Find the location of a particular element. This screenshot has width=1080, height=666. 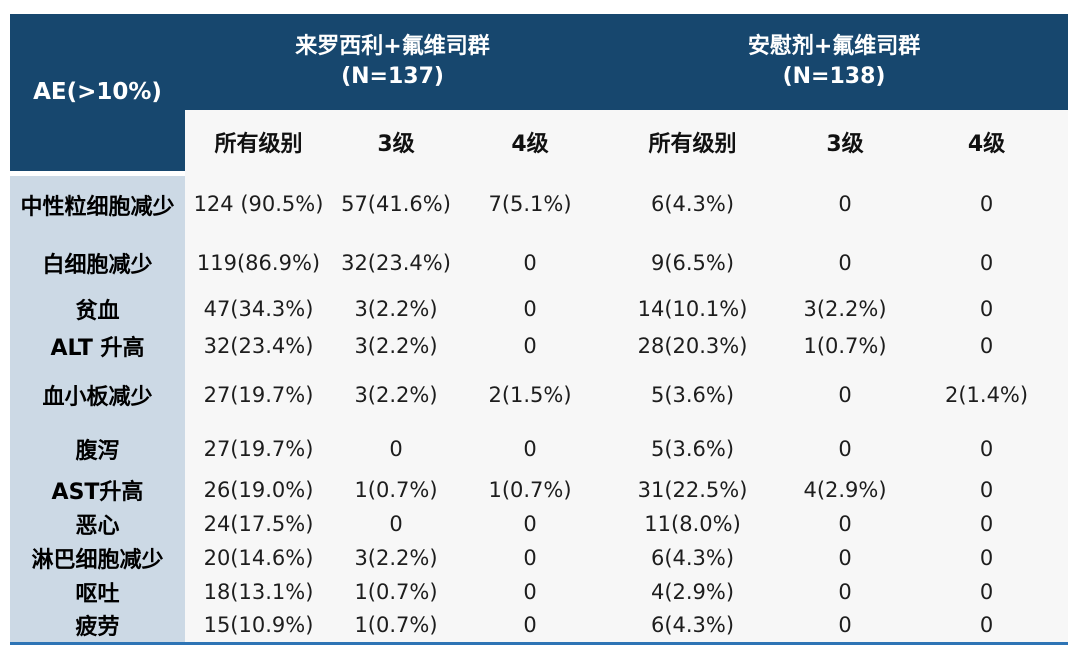

ae-value-cell: 2(1.4%) is located at coordinates (987, 394).